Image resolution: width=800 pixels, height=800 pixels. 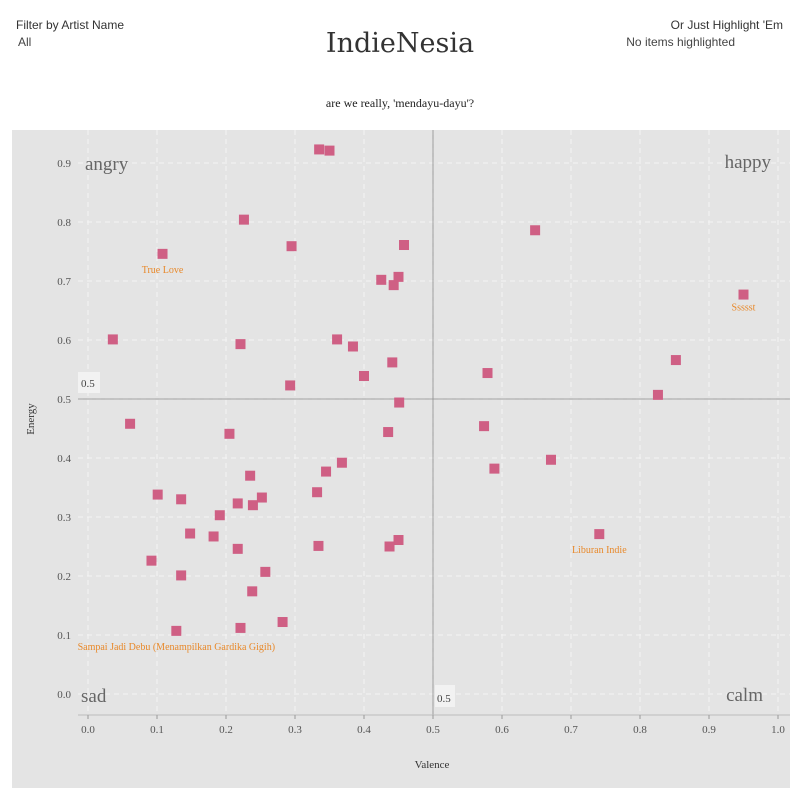 I want to click on reference-label-valence: 0.5, so click(x=444, y=699).